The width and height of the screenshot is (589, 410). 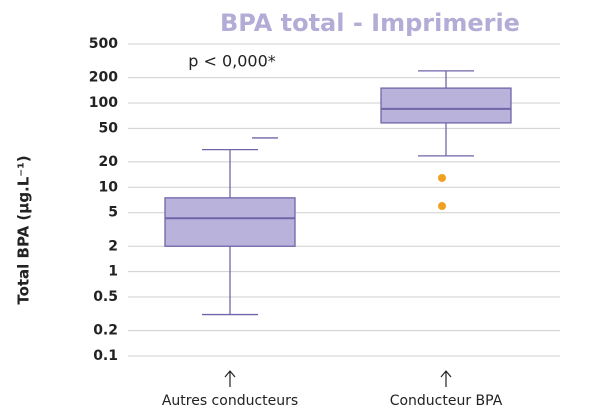 I want to click on y-tick-label: 0.2, so click(x=105, y=331).